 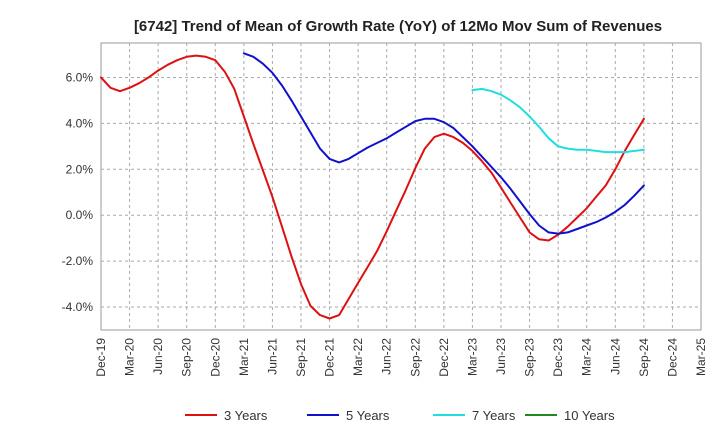 I want to click on x-tick-label: Dec-22, so click(x=444, y=357).